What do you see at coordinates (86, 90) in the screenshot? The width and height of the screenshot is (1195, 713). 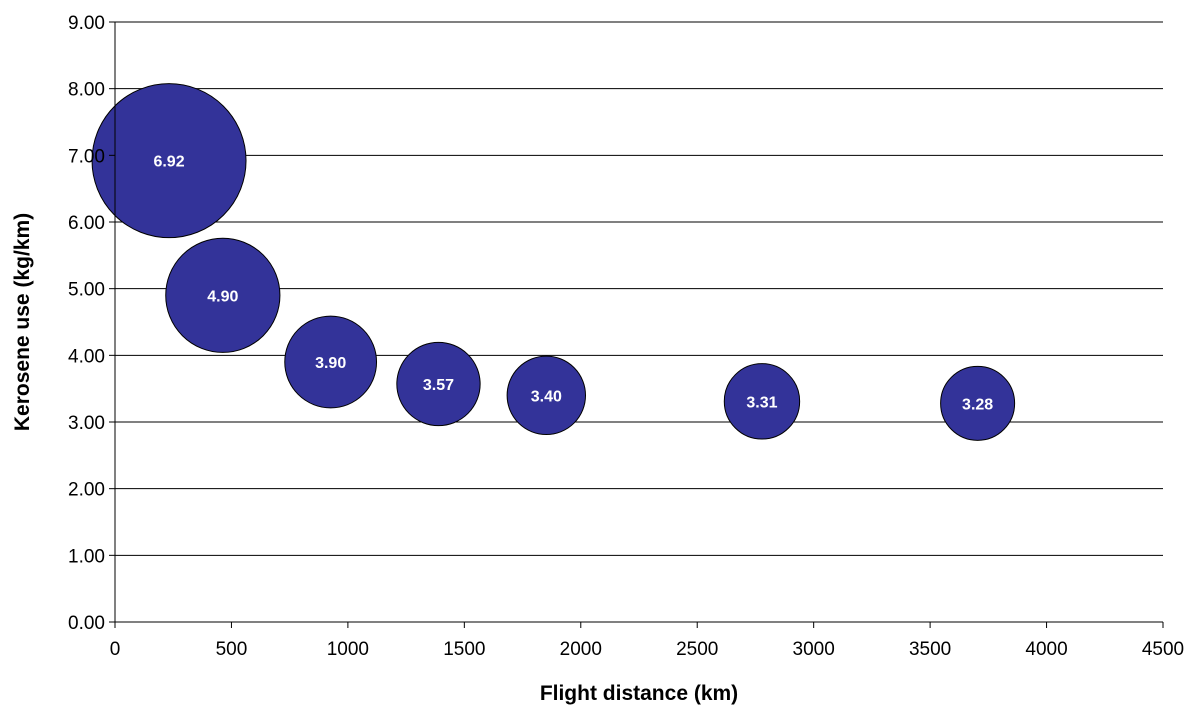 I see `y-tick-label: 8.00` at bounding box center [86, 90].